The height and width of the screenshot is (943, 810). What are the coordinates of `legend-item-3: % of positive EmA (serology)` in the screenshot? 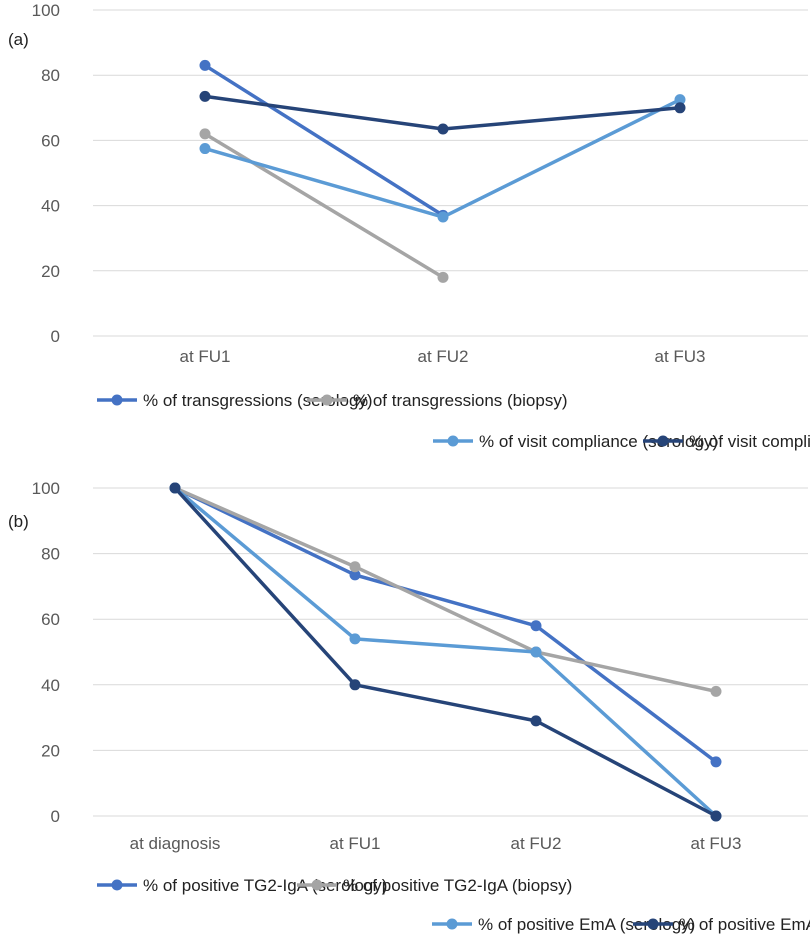 It's located at (563, 924).